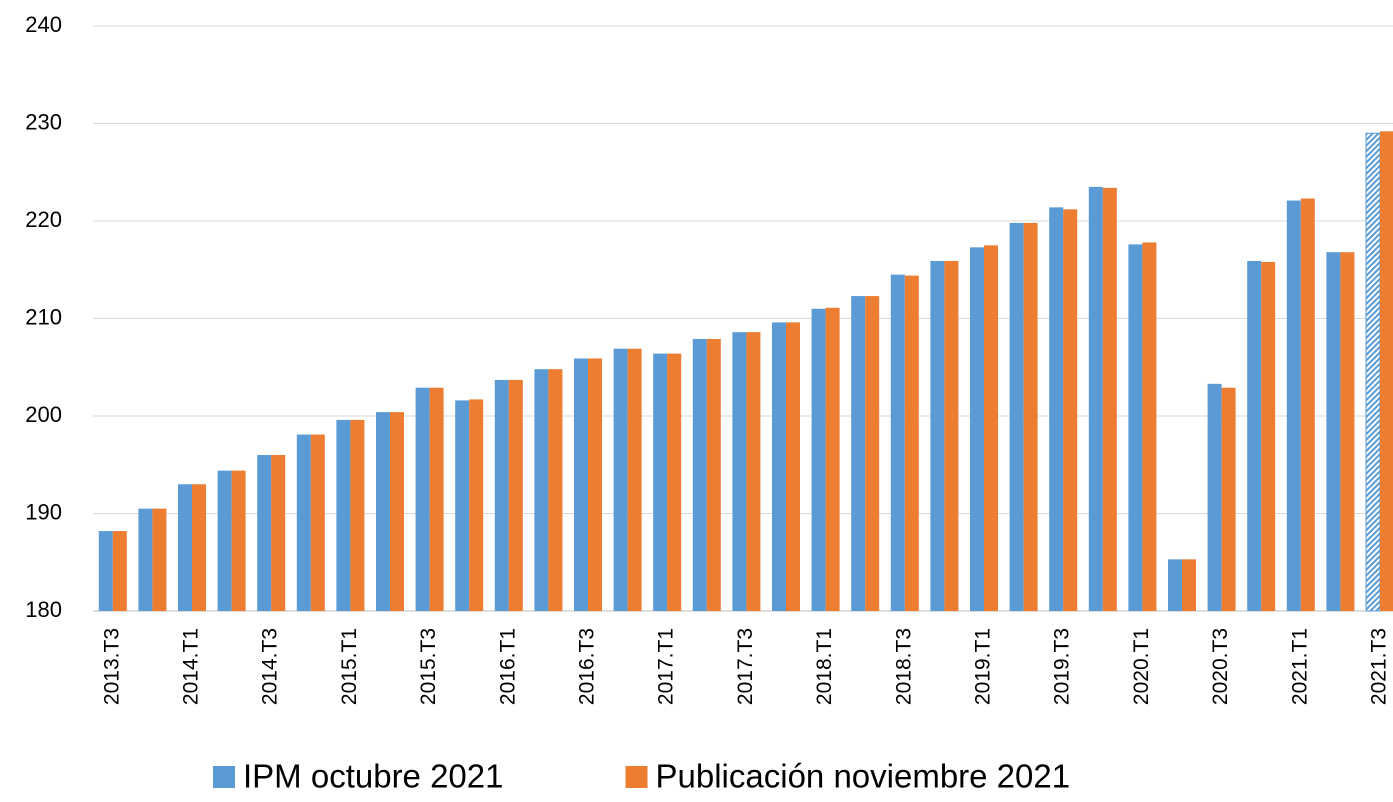 Image resolution: width=1393 pixels, height=802 pixels. What do you see at coordinates (1299, 666) in the screenshot?
I see `x-tick-label: 2021.T1` at bounding box center [1299, 666].